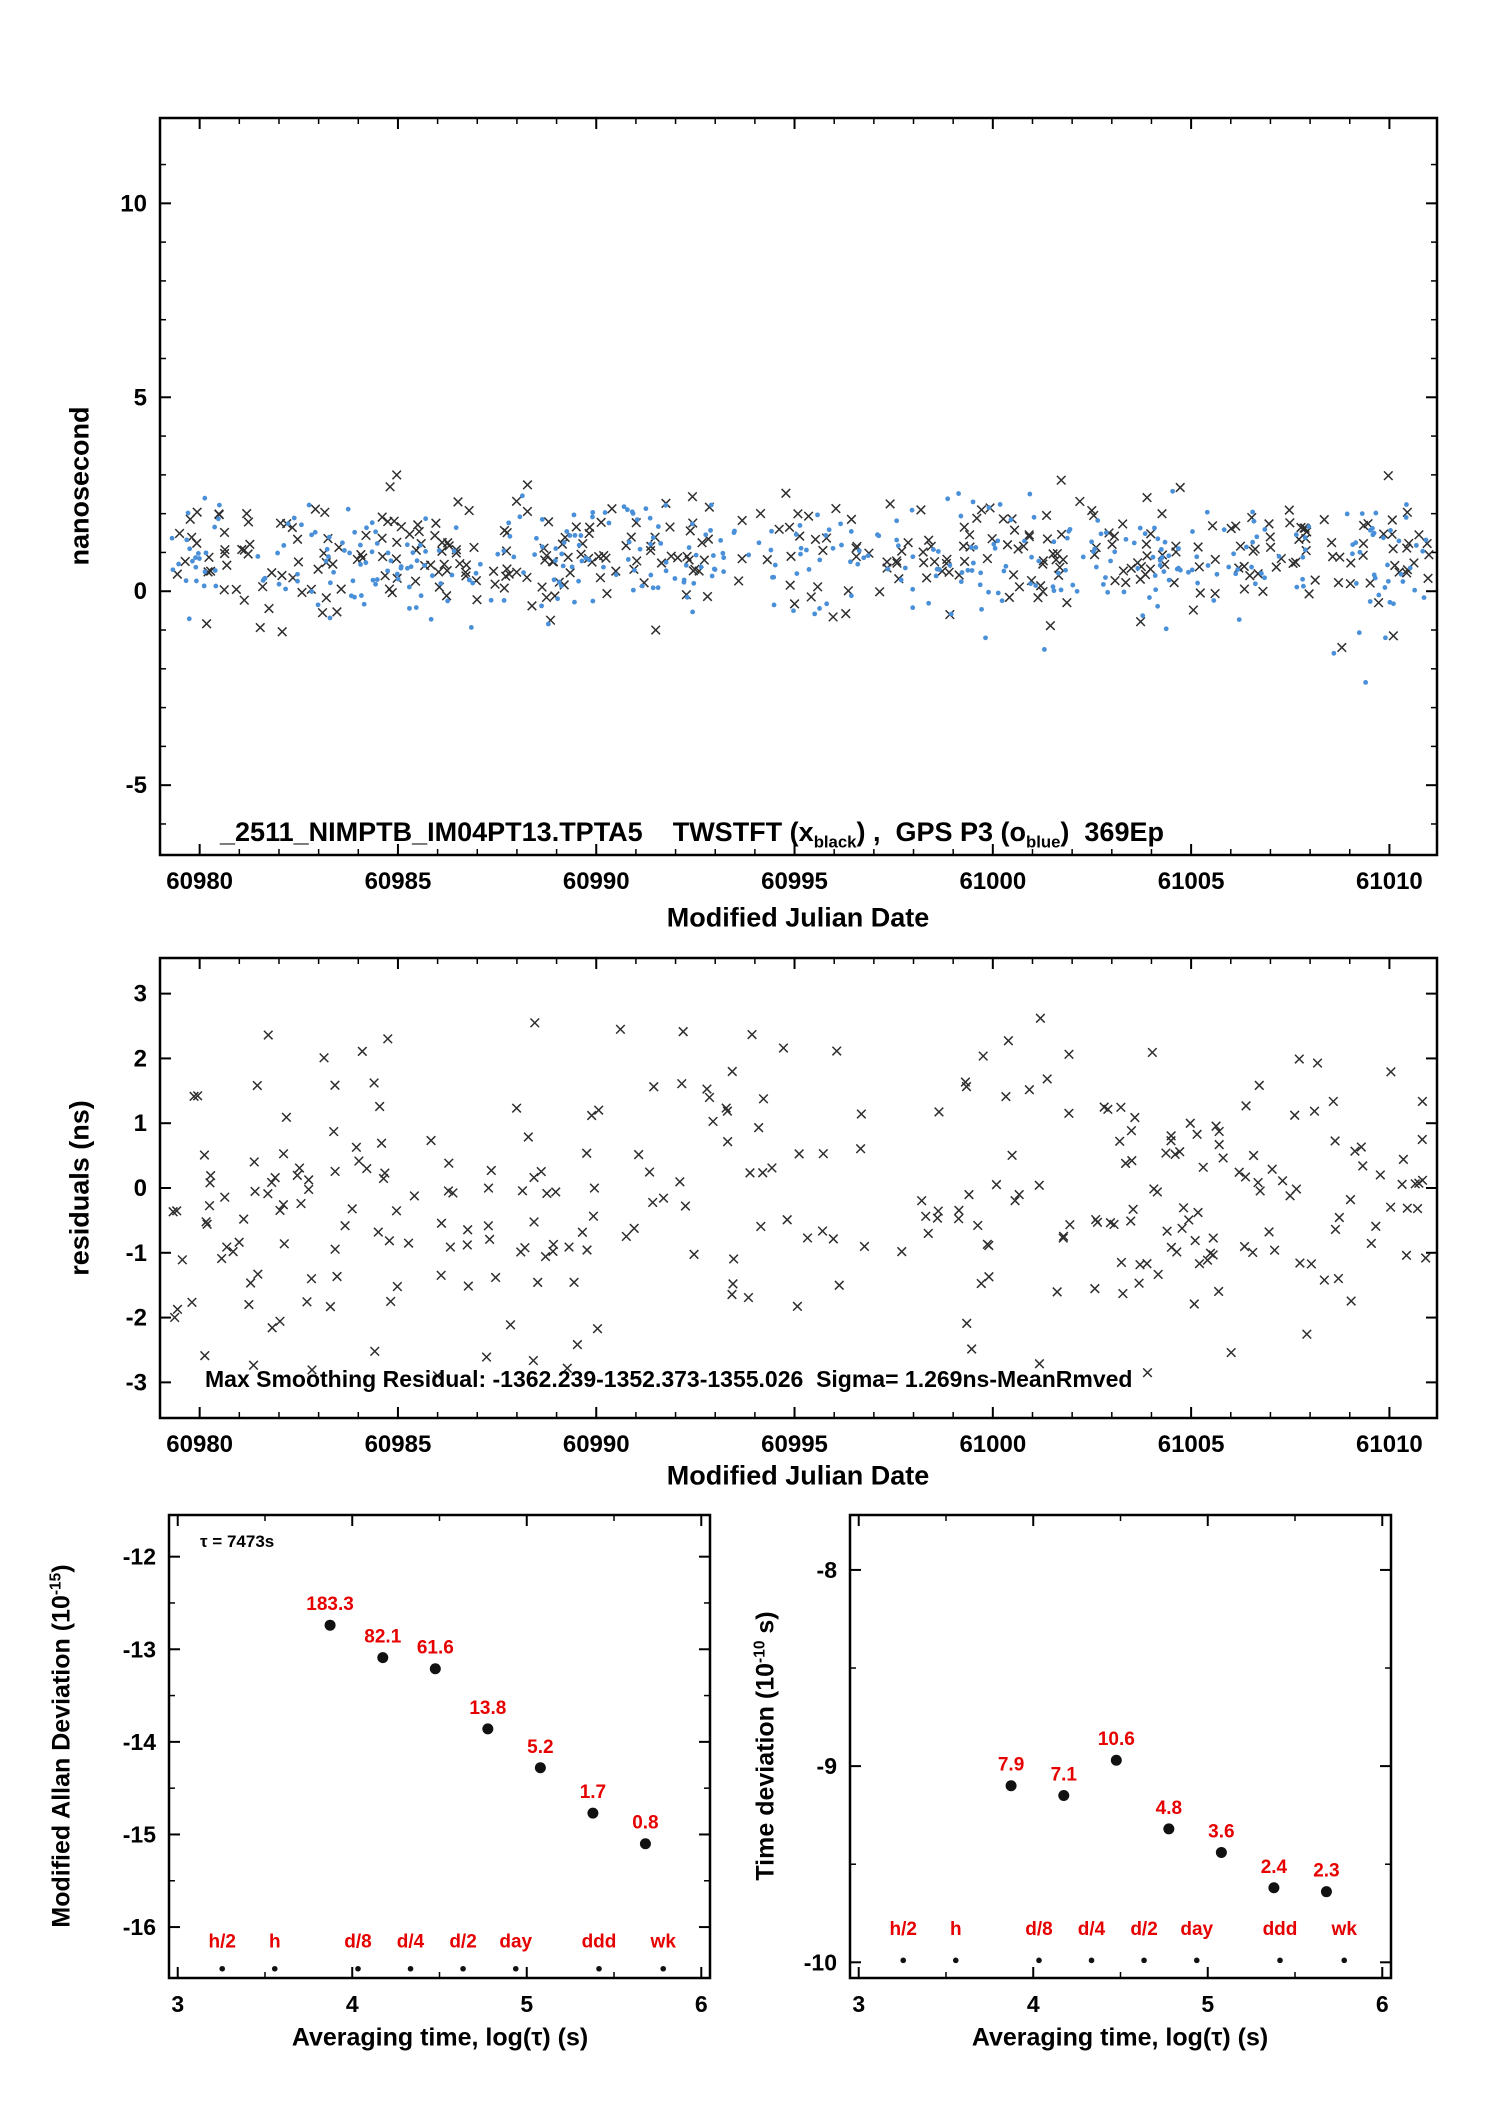  What do you see at coordinates (487, 1708) in the screenshot?
I see `svg-text: 13.8` at bounding box center [487, 1708].